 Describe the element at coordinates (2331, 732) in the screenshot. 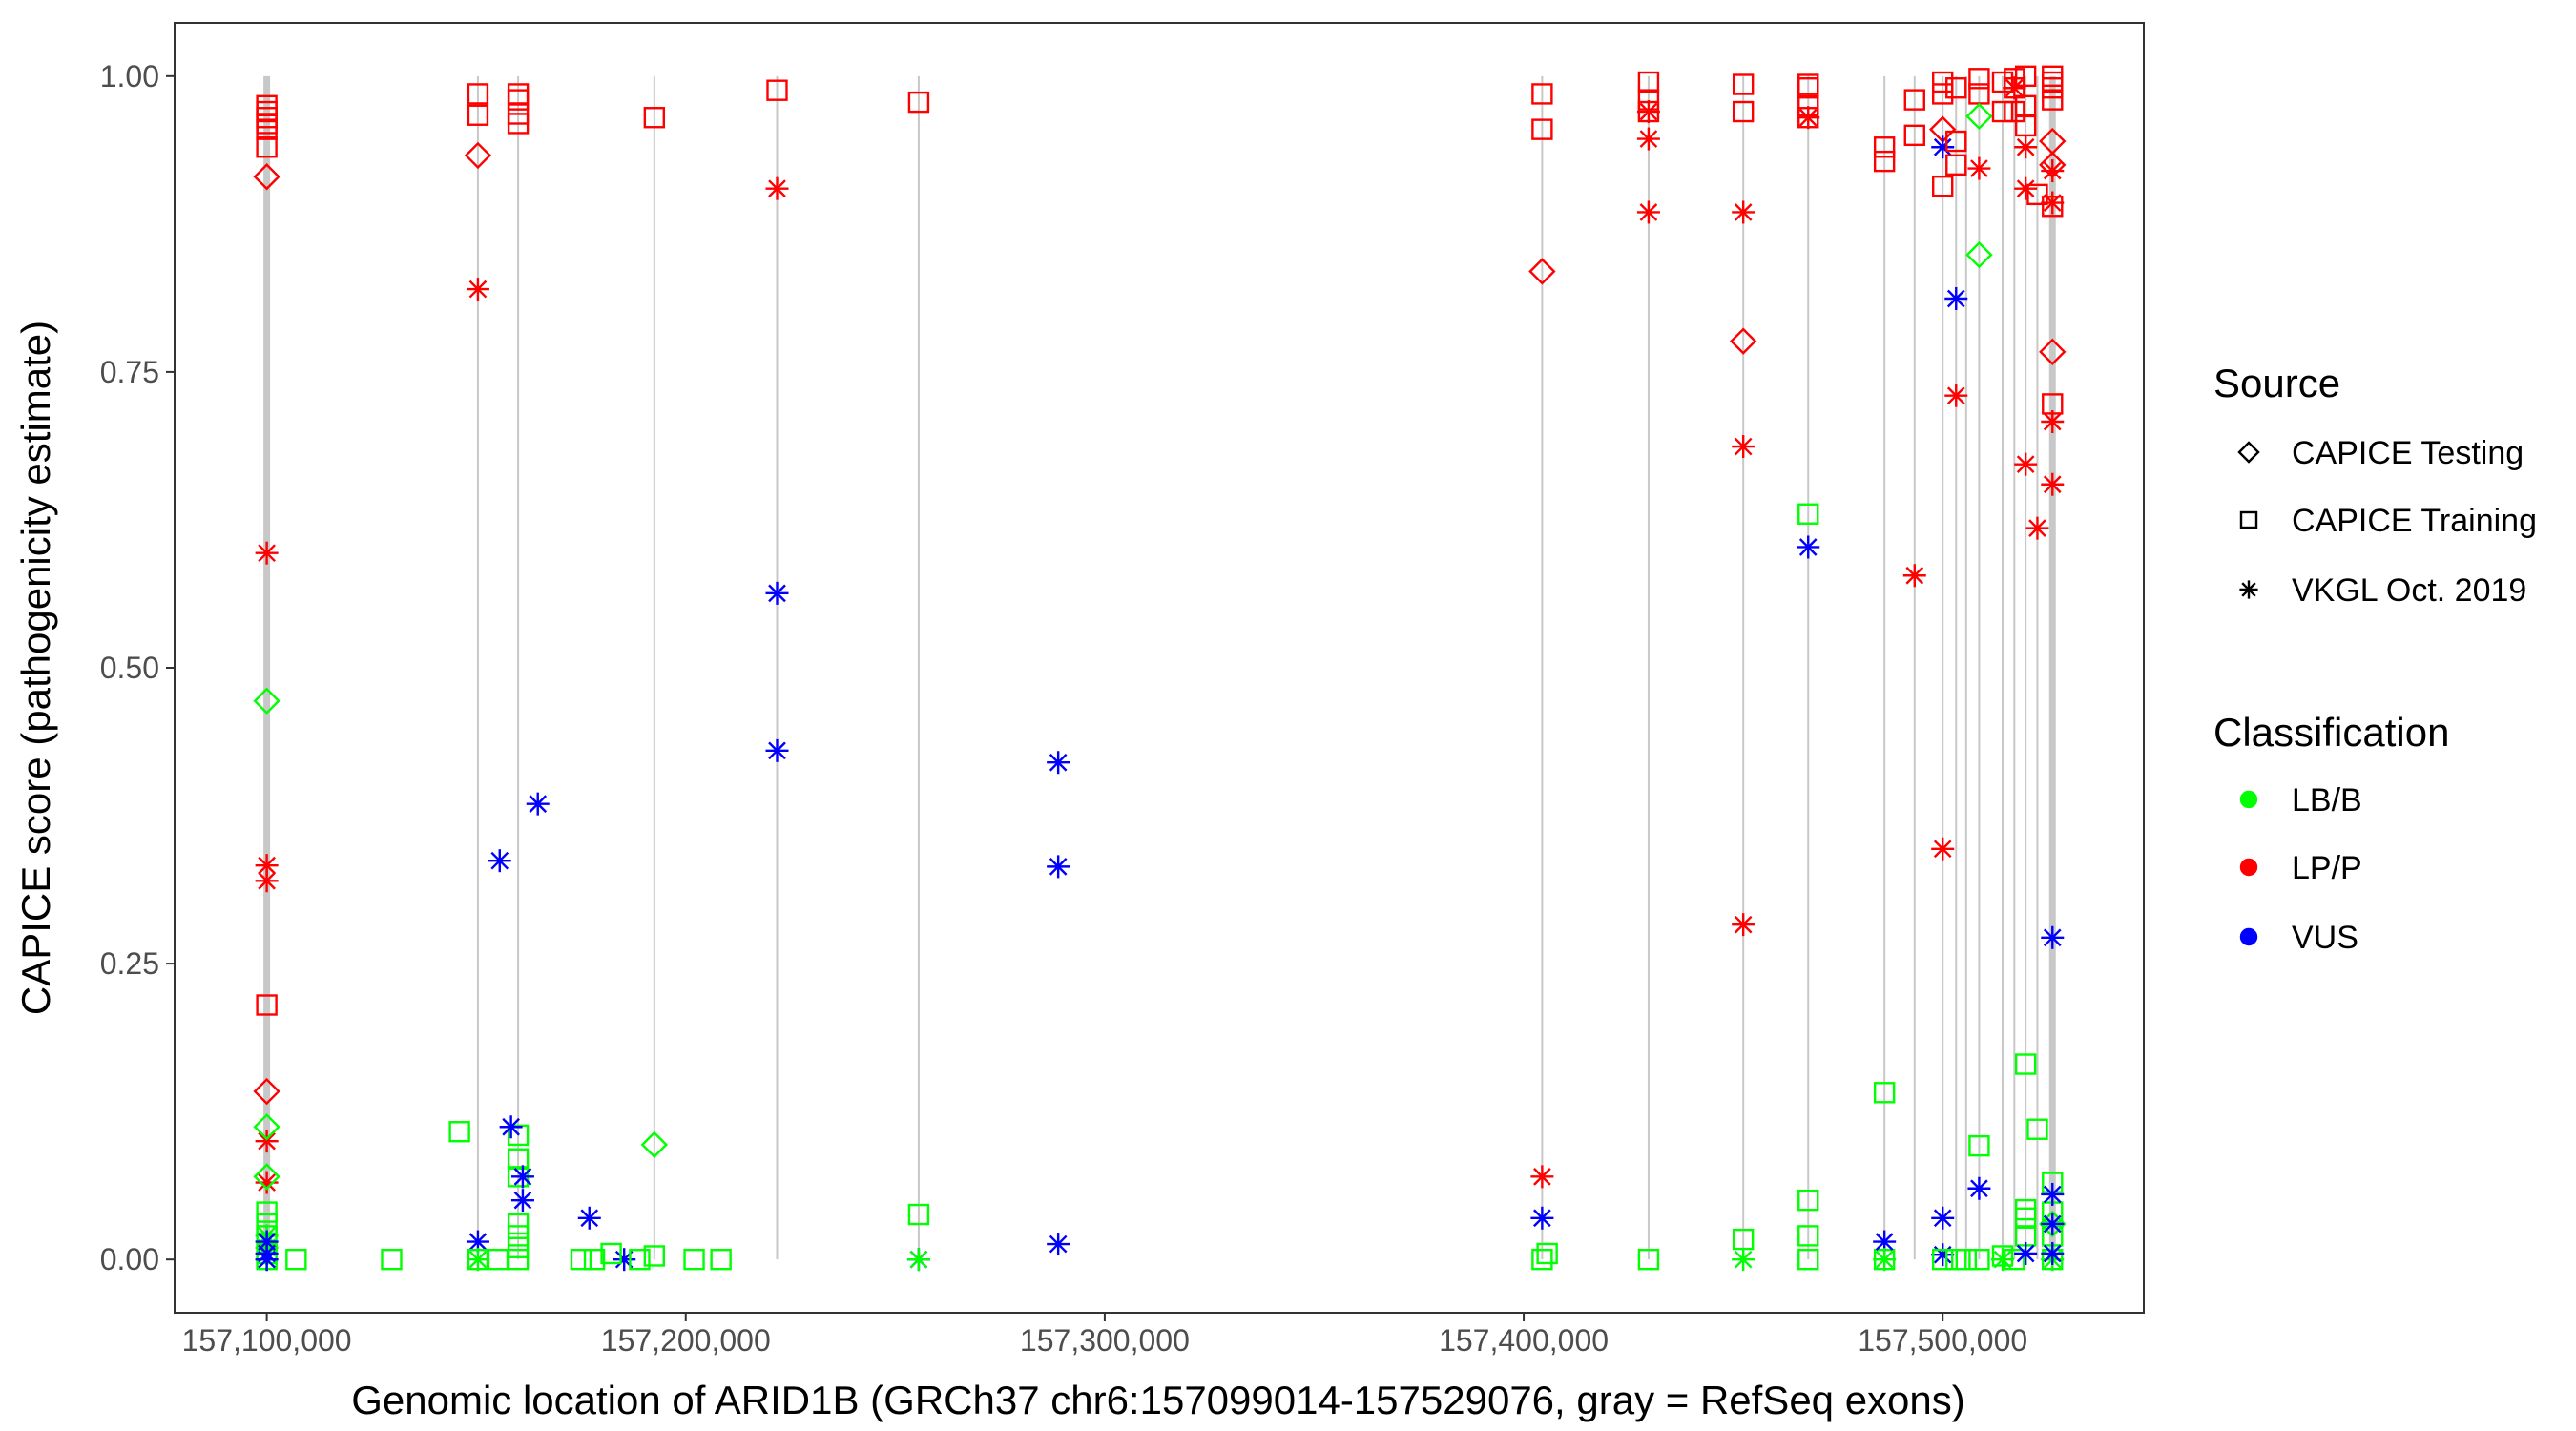

I see `legend-title: Classification` at that location.